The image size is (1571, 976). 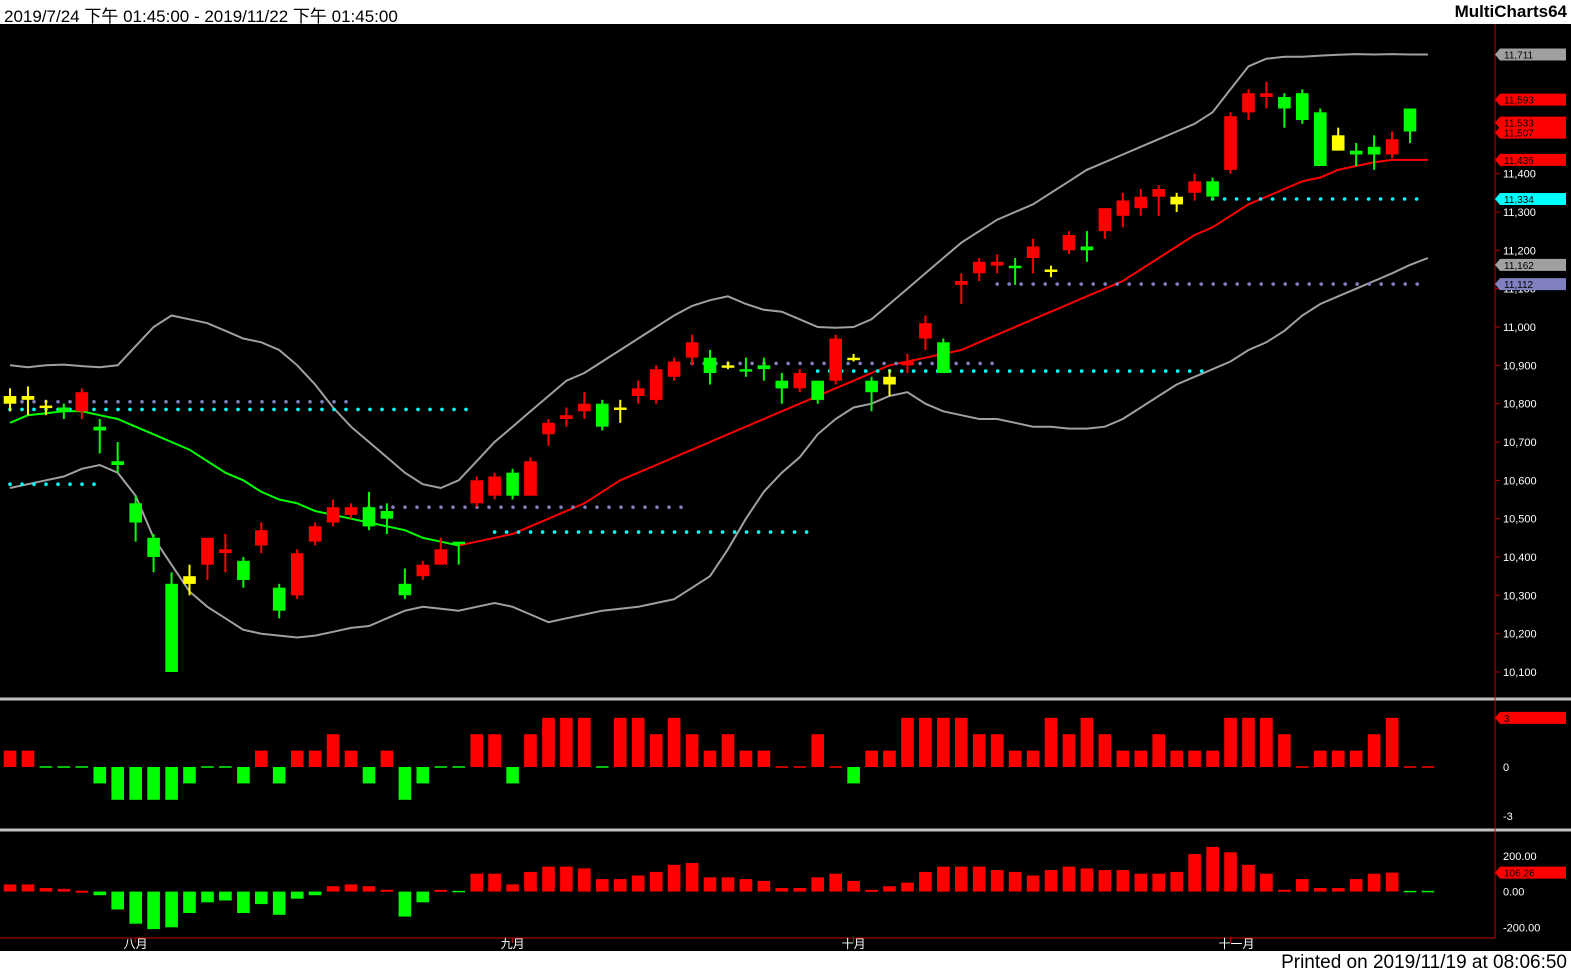 What do you see at coordinates (1530, 717) in the screenshot?
I see `oscillator-value-tag` at bounding box center [1530, 717].